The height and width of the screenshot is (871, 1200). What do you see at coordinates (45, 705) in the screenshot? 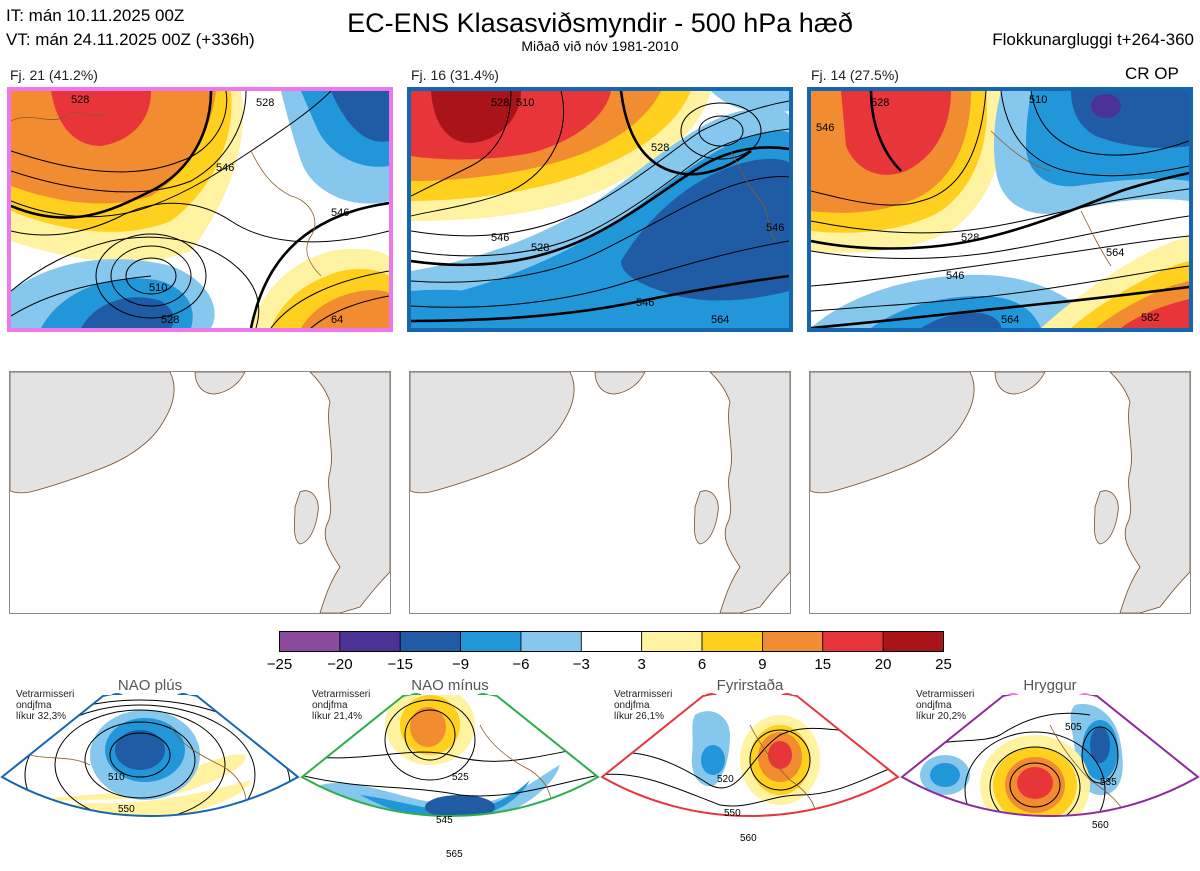
I see `regime-1-stats: Vetrarmisseri ondjfma líkur 32,3%` at bounding box center [45, 705].